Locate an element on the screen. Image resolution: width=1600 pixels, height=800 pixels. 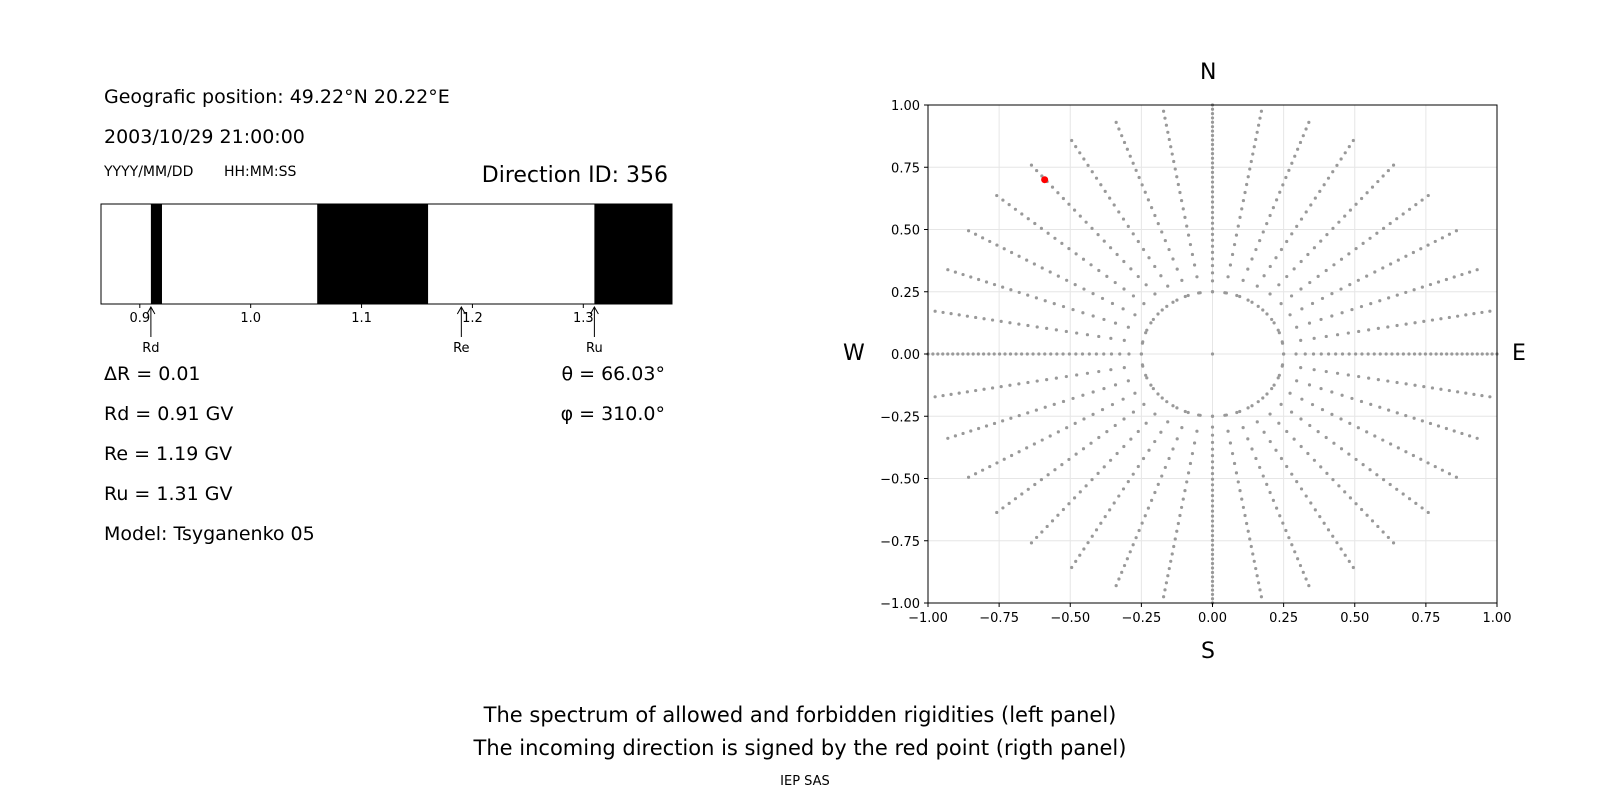
marker-label-rd: Rd is located at coordinates (150, 348).